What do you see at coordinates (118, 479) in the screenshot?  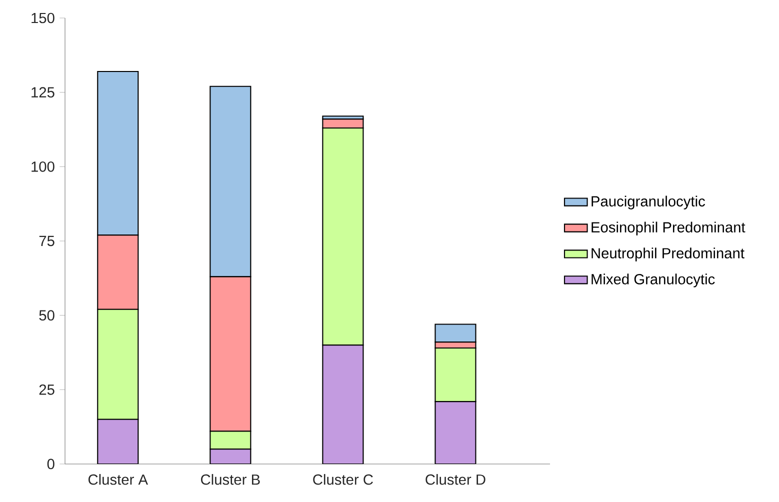 I see `x-tick-label: Cluster A` at bounding box center [118, 479].